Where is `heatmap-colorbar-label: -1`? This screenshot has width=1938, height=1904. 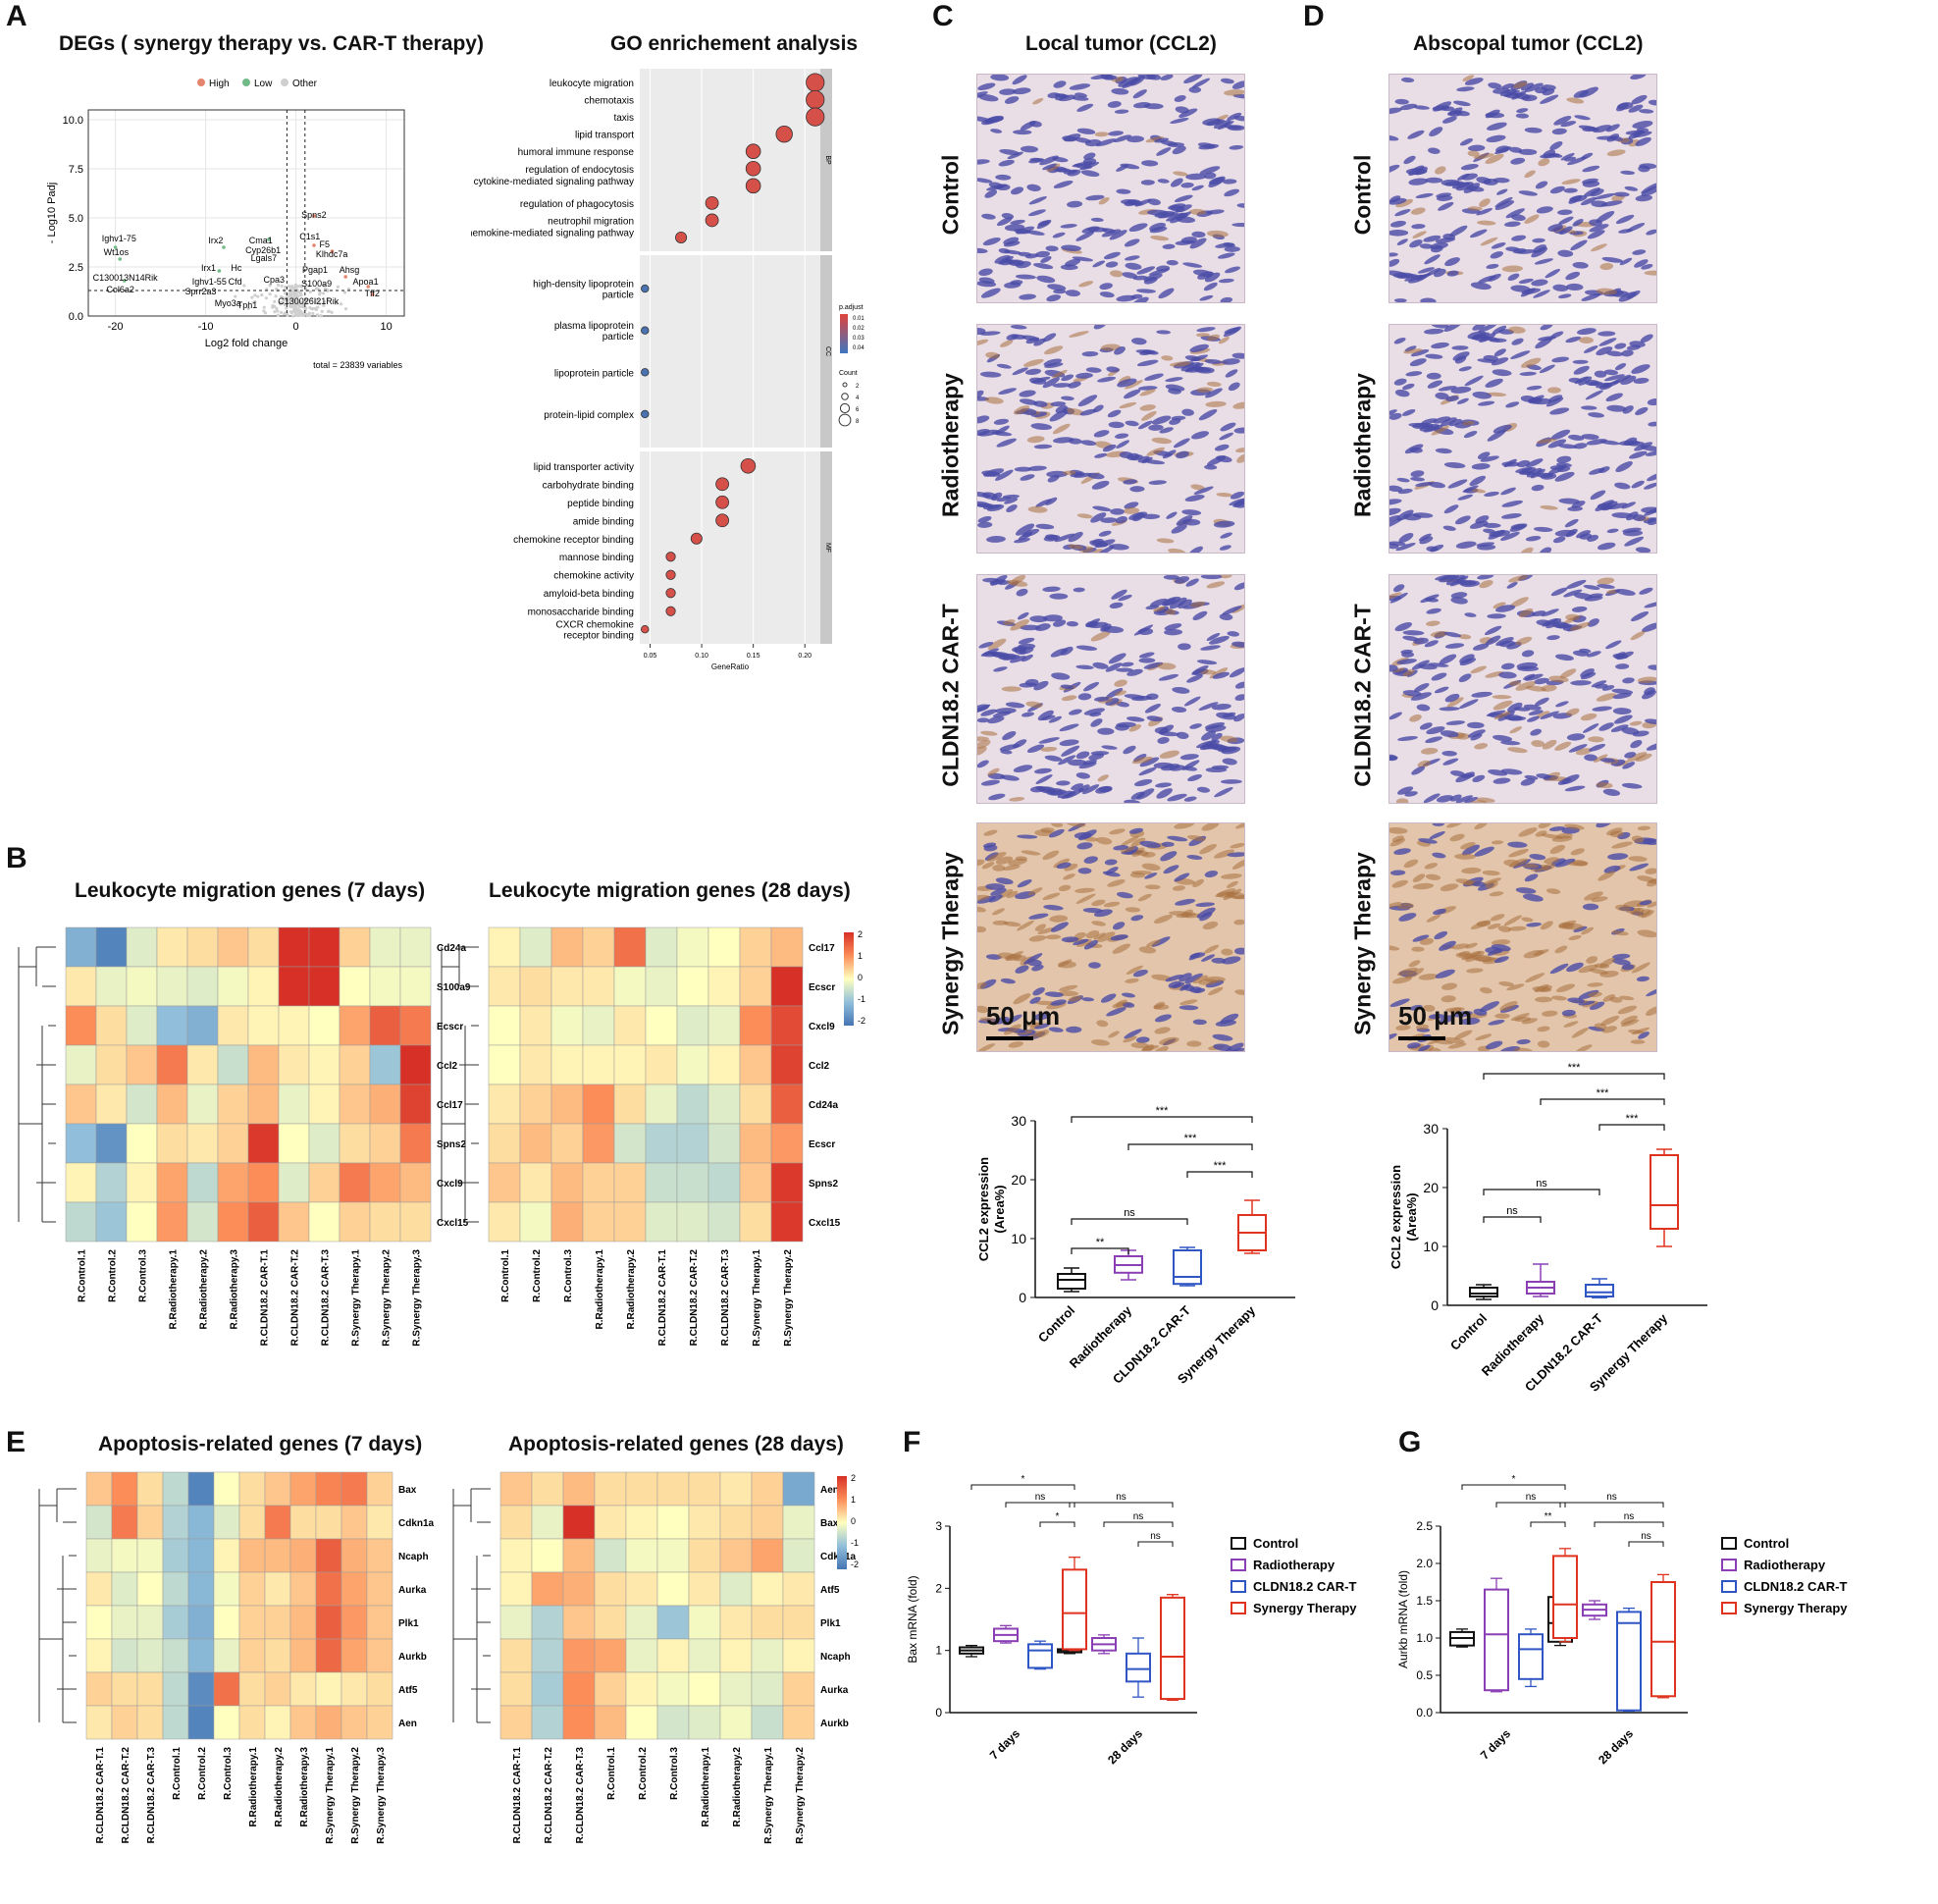 heatmap-colorbar-label: -1 is located at coordinates (855, 1543).